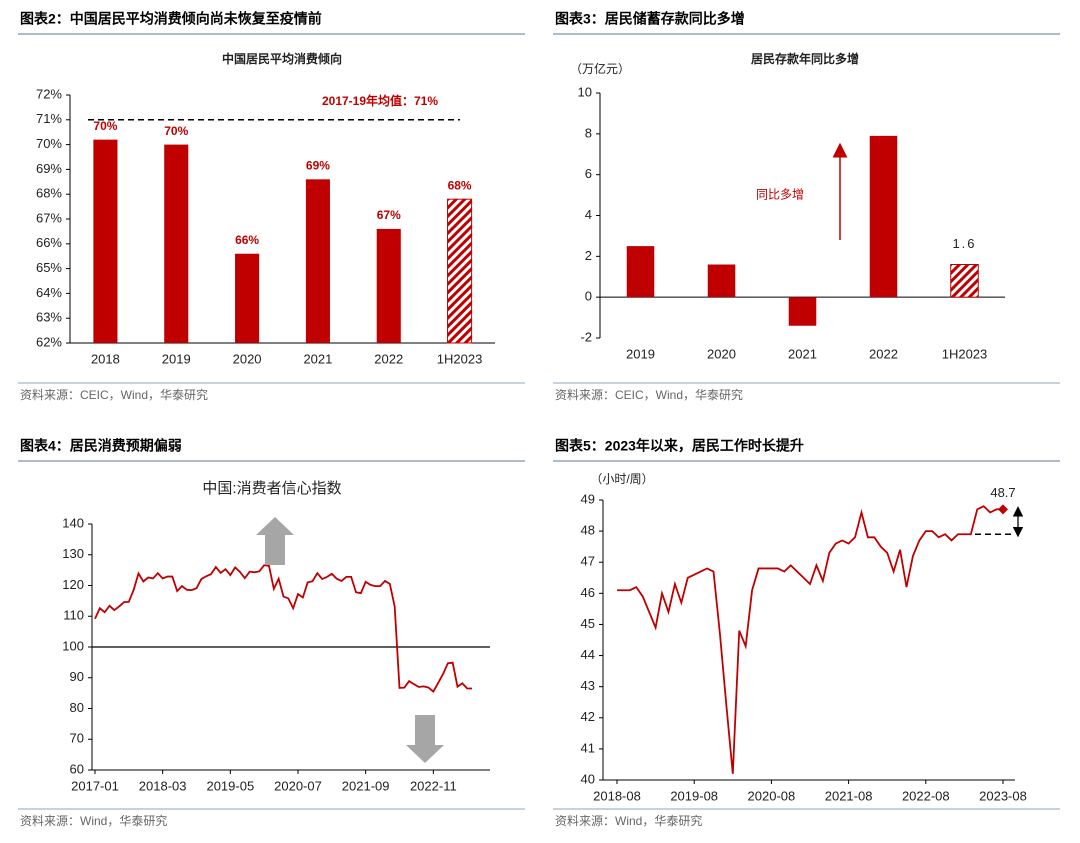 The image size is (1080, 843). Describe the element at coordinates (230, 785) in the screenshot. I see `x-tick-label: 2019-05` at that location.